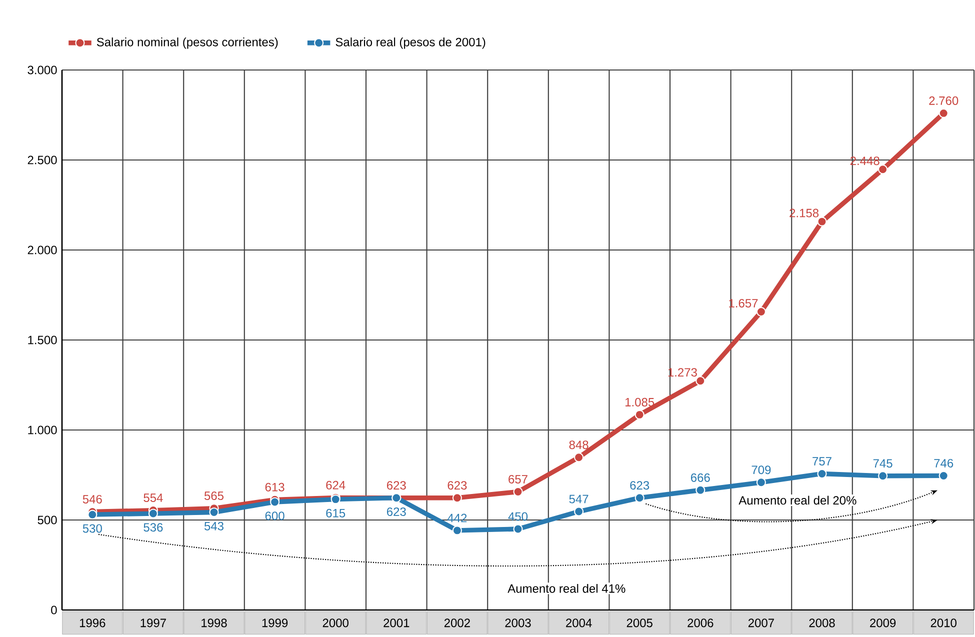 The height and width of the screenshot is (637, 975). Describe the element at coordinates (518, 623) in the screenshot. I see `x-tick-label: 2003` at that location.